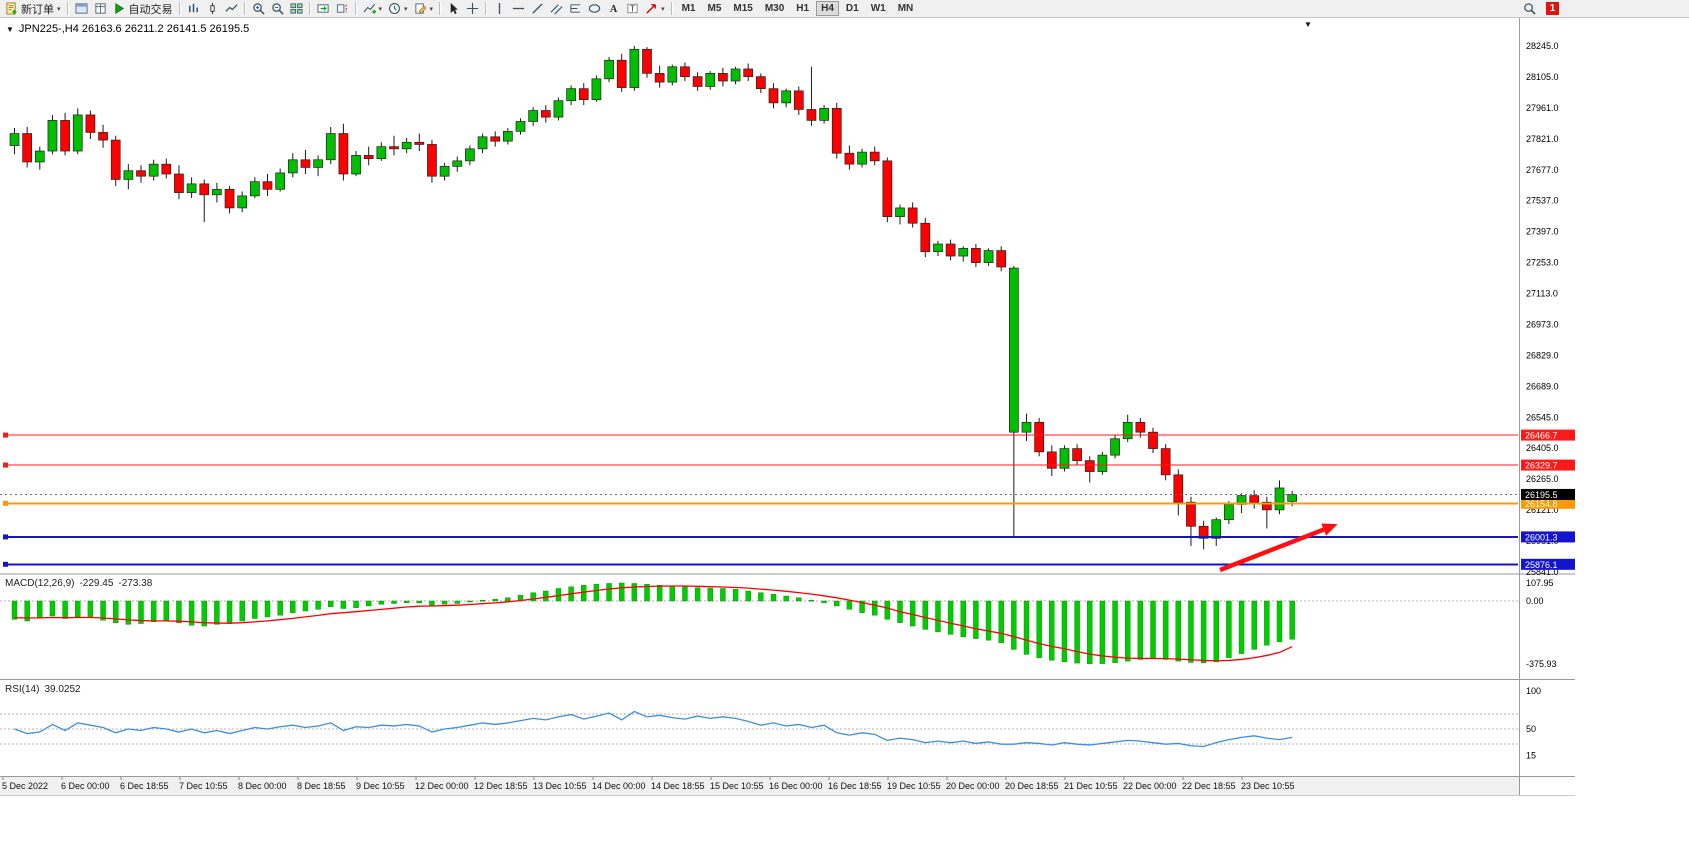 Image resolution: width=1689 pixels, height=858 pixels. I want to click on svg-text: 26829.0, so click(1542, 355).